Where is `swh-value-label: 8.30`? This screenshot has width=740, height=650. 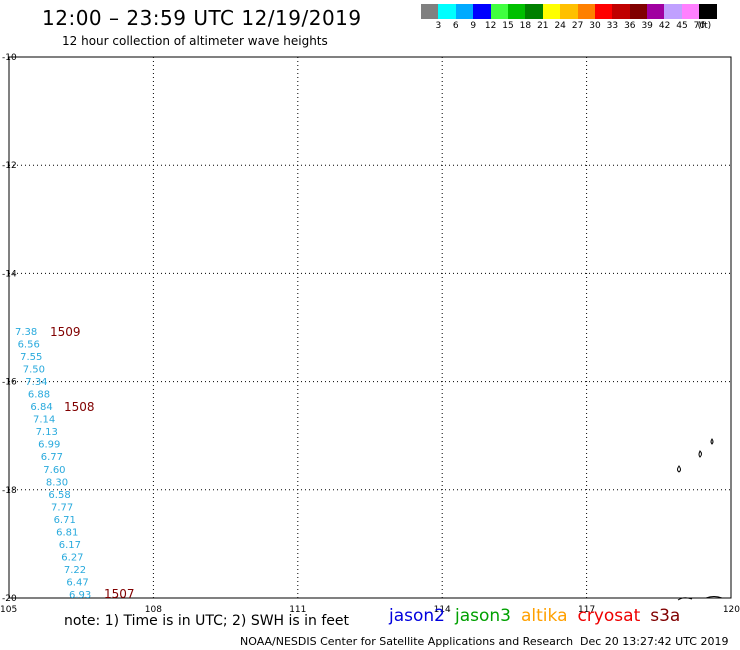 swh-value-label: 8.30 is located at coordinates (57, 482).